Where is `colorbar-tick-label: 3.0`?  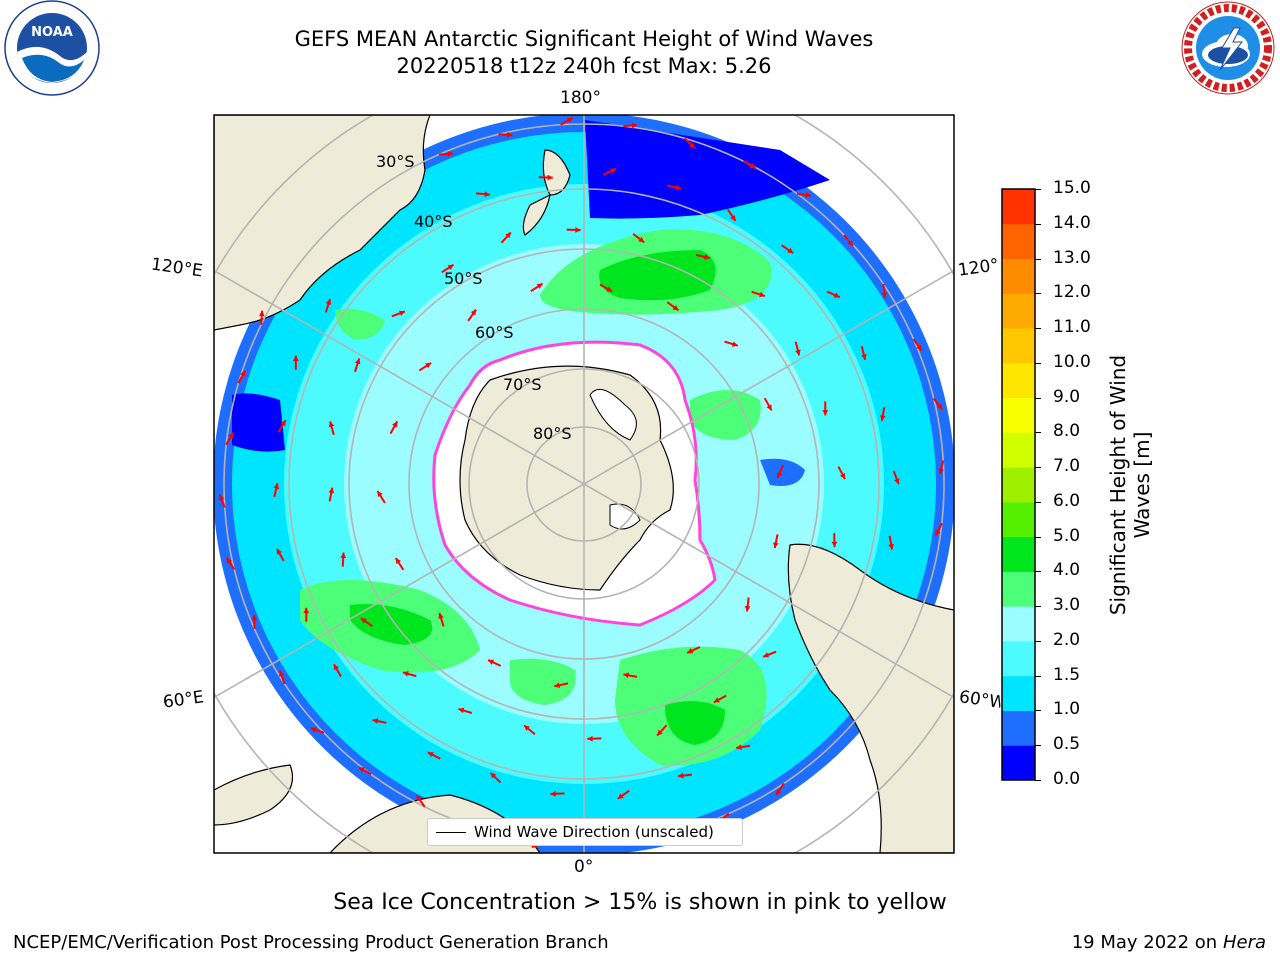
colorbar-tick-label: 3.0 is located at coordinates (1067, 605).